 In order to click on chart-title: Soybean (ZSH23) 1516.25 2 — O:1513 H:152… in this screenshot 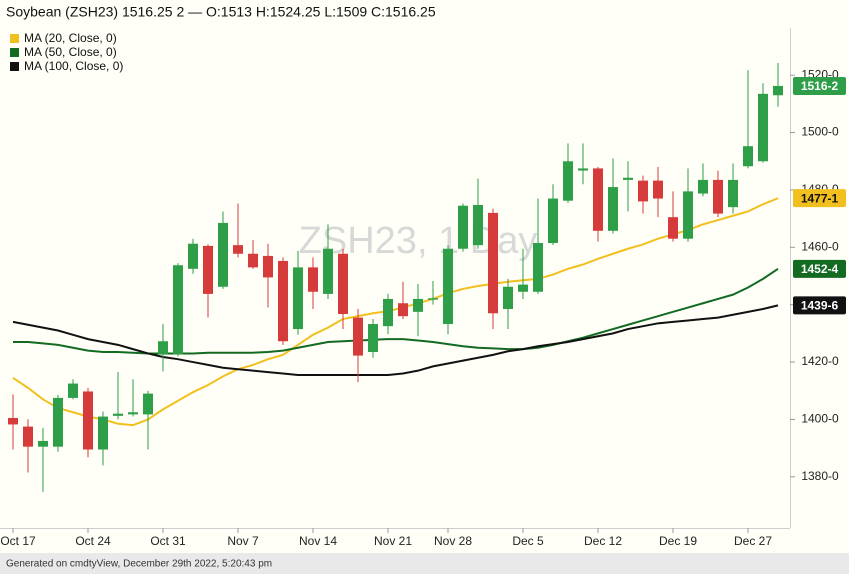, I will do `click(221, 12)`.